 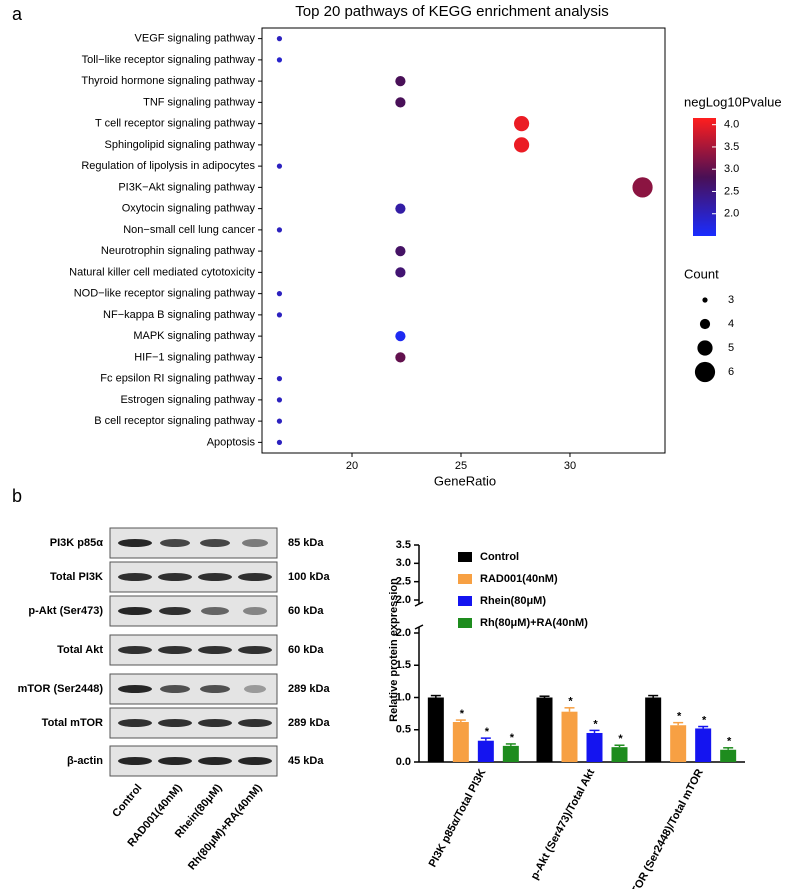 What do you see at coordinates (352, 466) in the screenshot?
I see `x-tick-label: 20` at bounding box center [352, 466].